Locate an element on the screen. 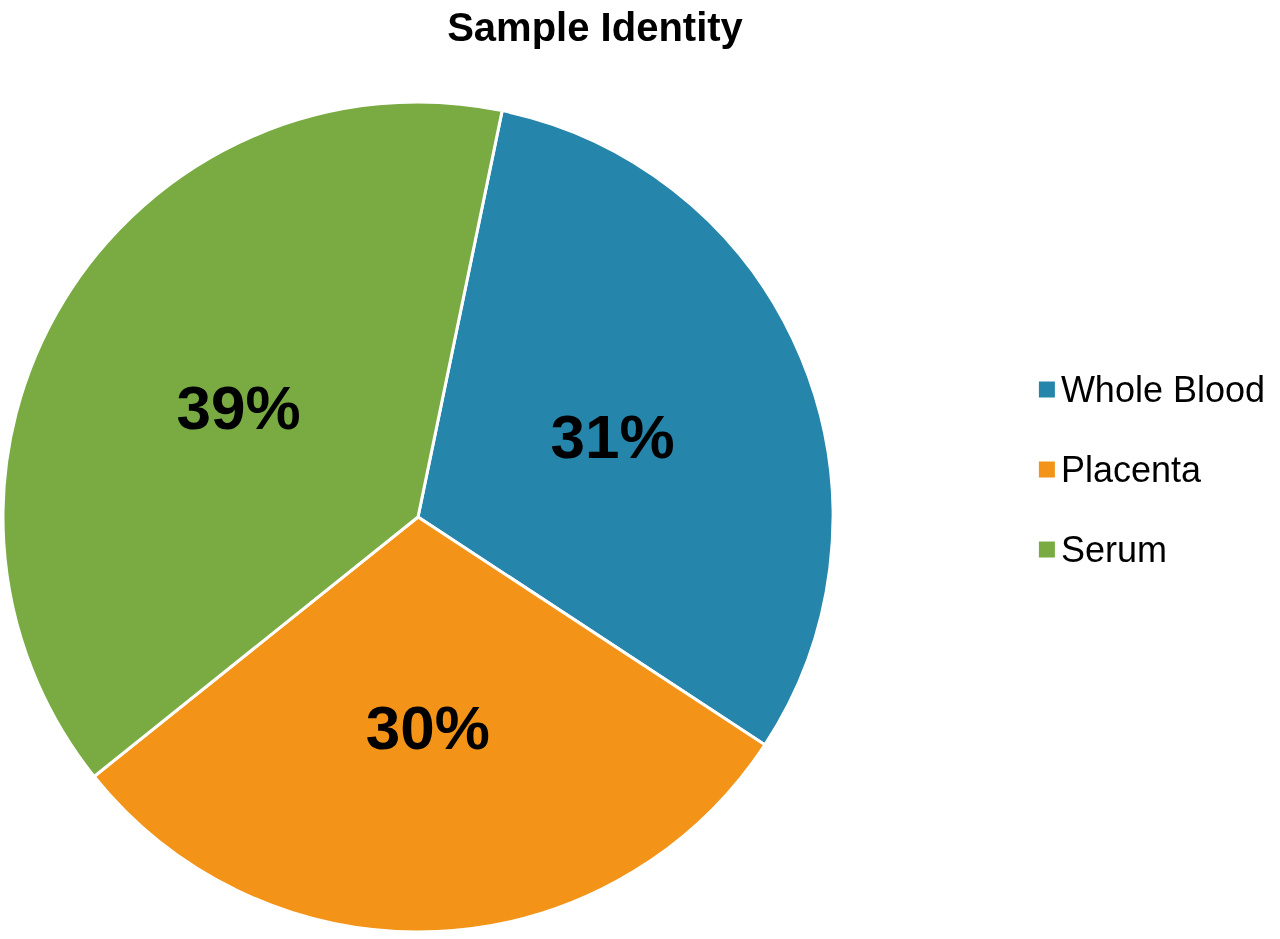  chart-title: Sample Identity is located at coordinates (595, 27).